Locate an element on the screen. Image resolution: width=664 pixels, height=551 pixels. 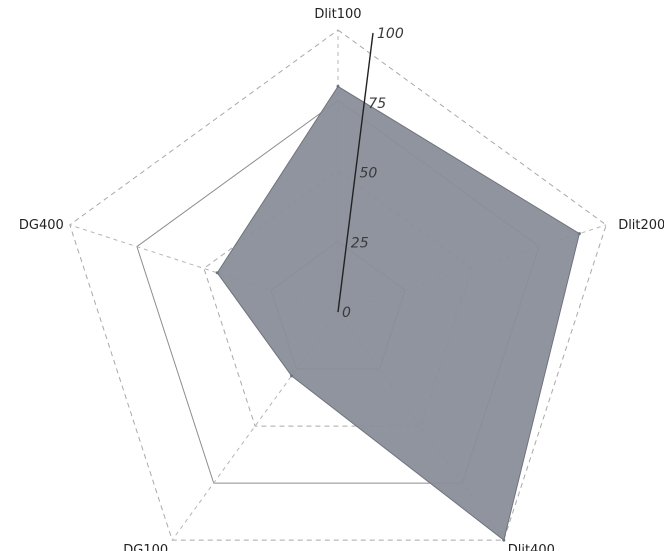
category-label-Dlit200: Dlit200 is located at coordinates (641, 225).